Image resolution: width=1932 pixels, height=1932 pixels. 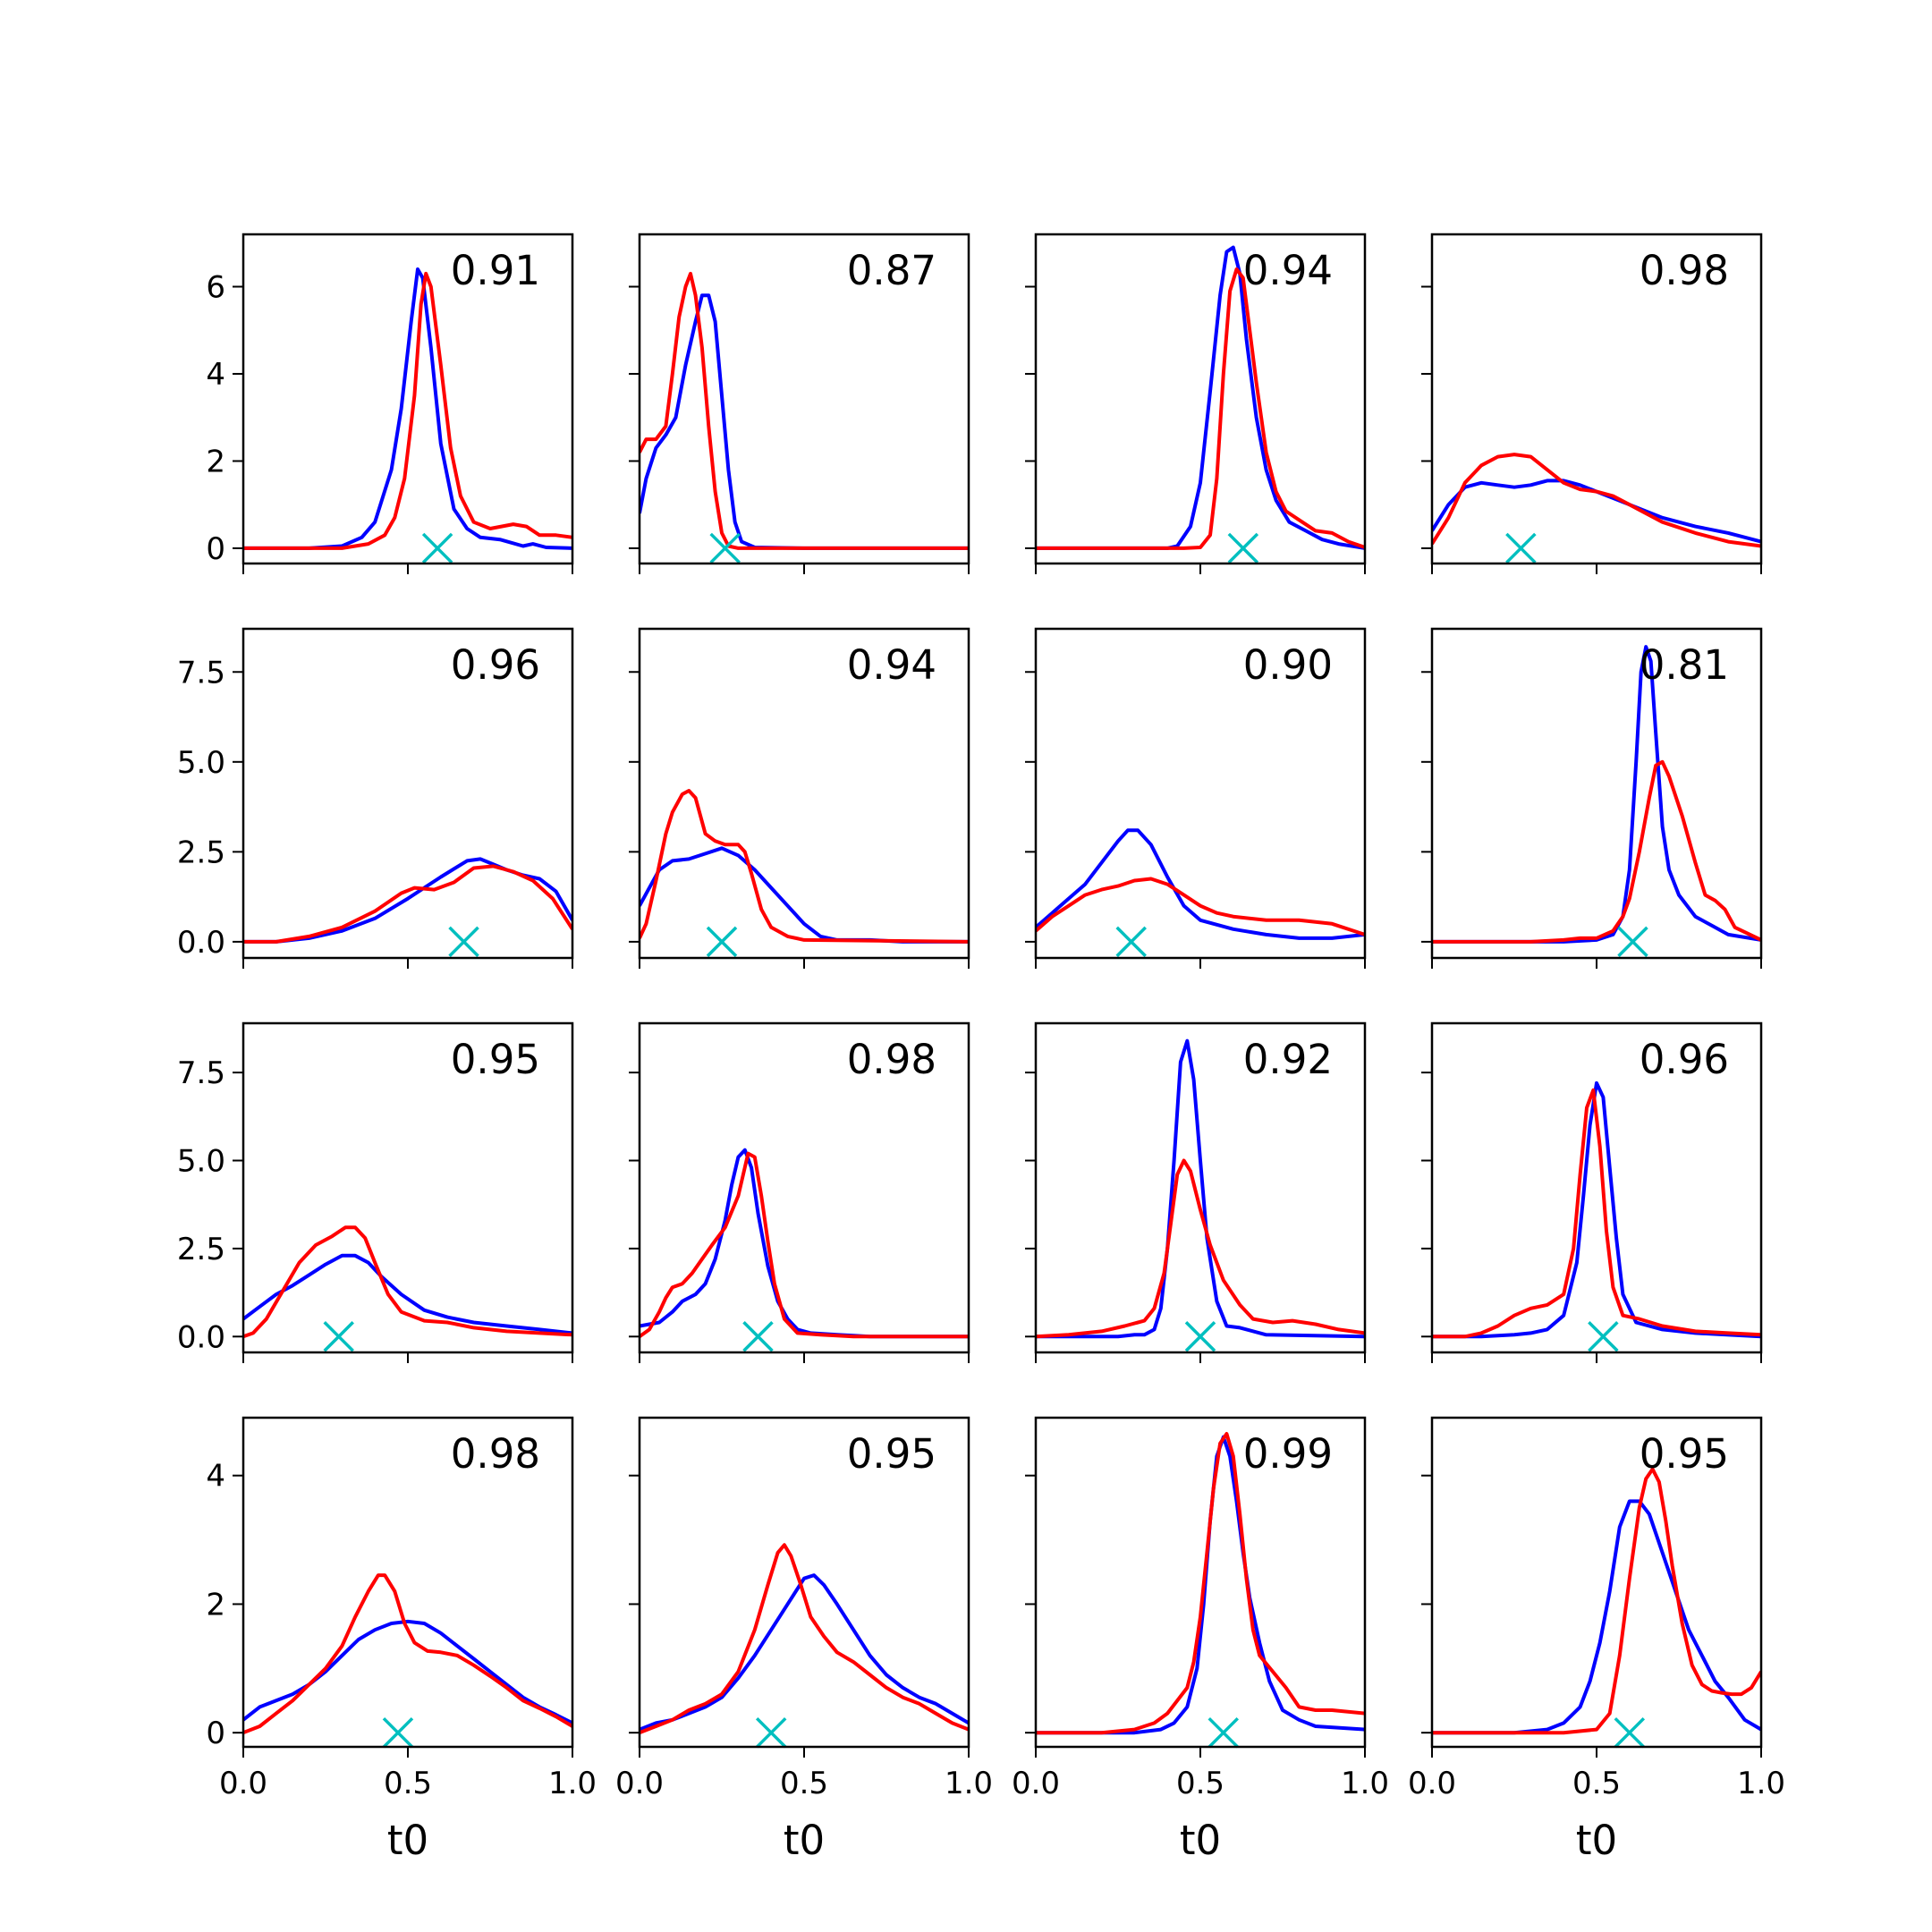 I want to click on panel-1-3: 0.94, so click(x=1196, y=403).